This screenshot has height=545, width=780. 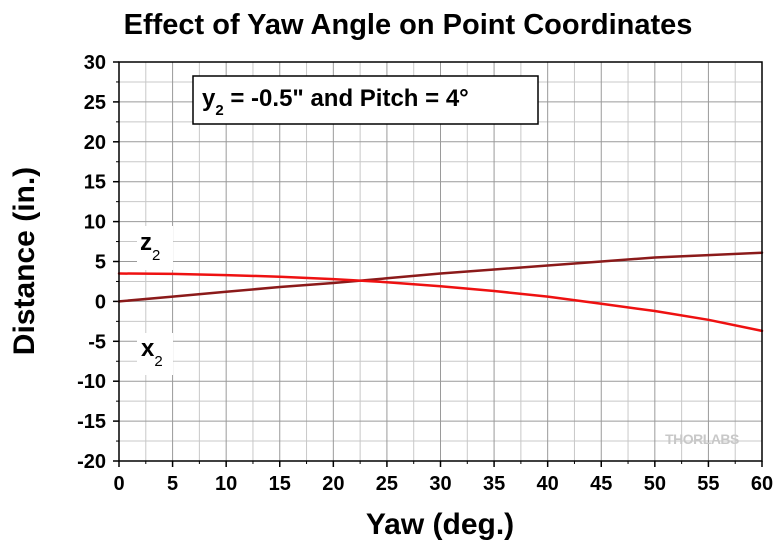 I want to click on series-label-x-sub: 2, so click(x=158, y=361).